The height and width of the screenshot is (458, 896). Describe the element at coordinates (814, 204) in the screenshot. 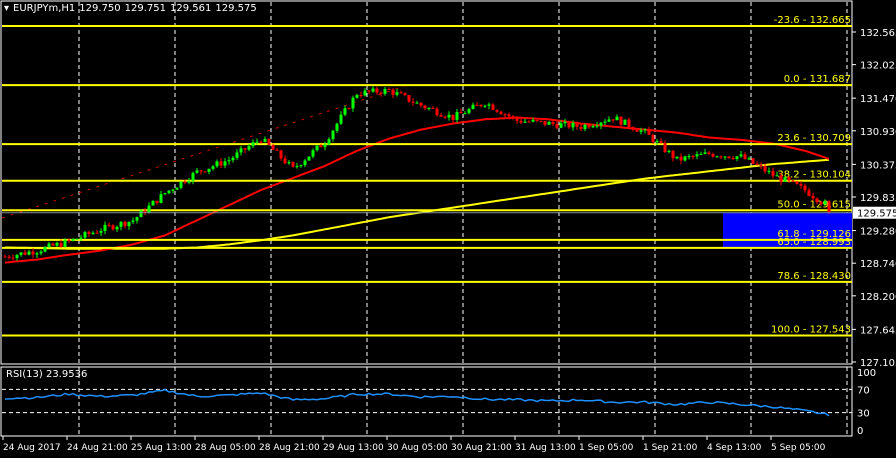

I see `fib-level-label: 50.0 - 129.615` at that location.